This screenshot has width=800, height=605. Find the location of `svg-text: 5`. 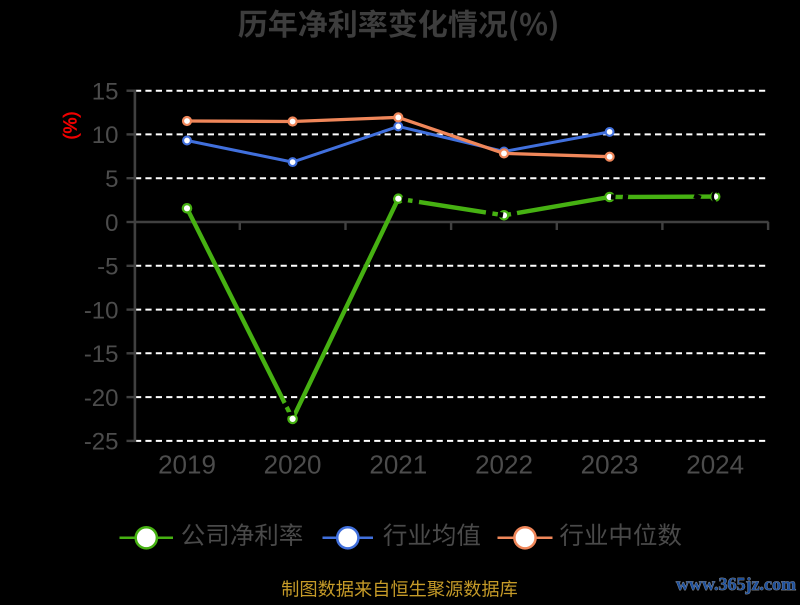

svg-text: 5 is located at coordinates (111, 179).